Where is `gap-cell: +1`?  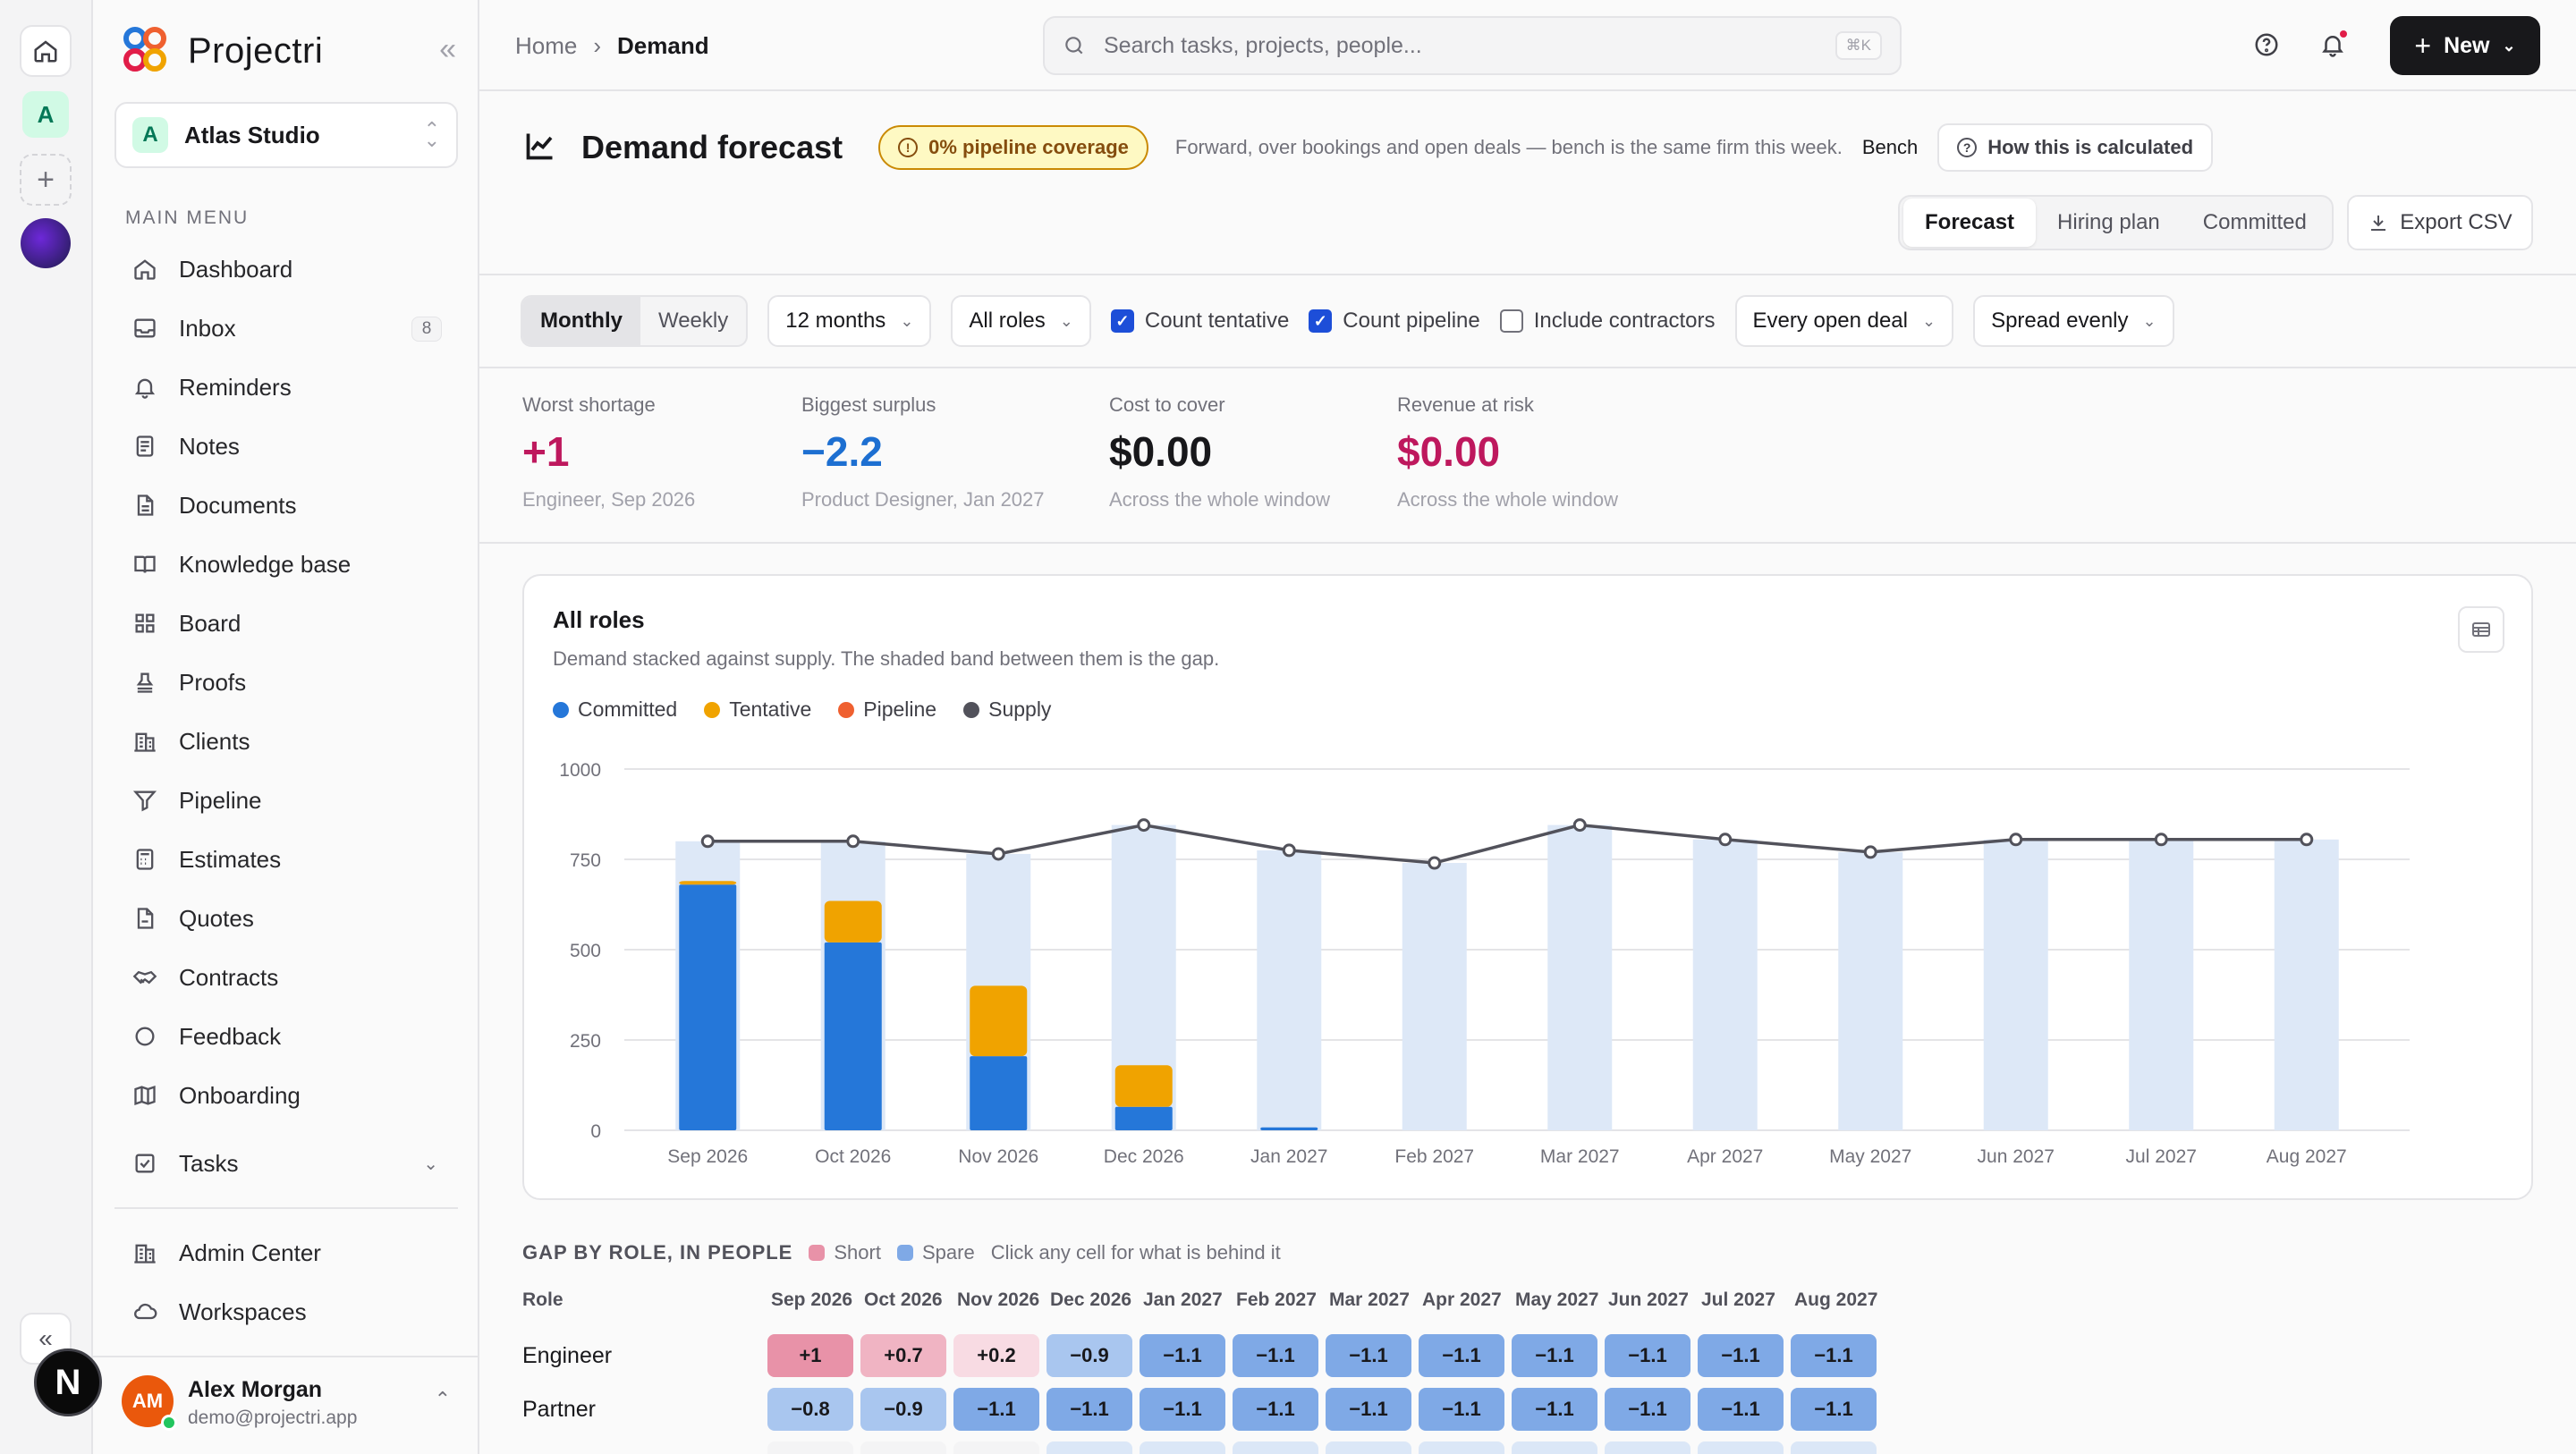
gap-cell: +1 is located at coordinates (810, 1355).